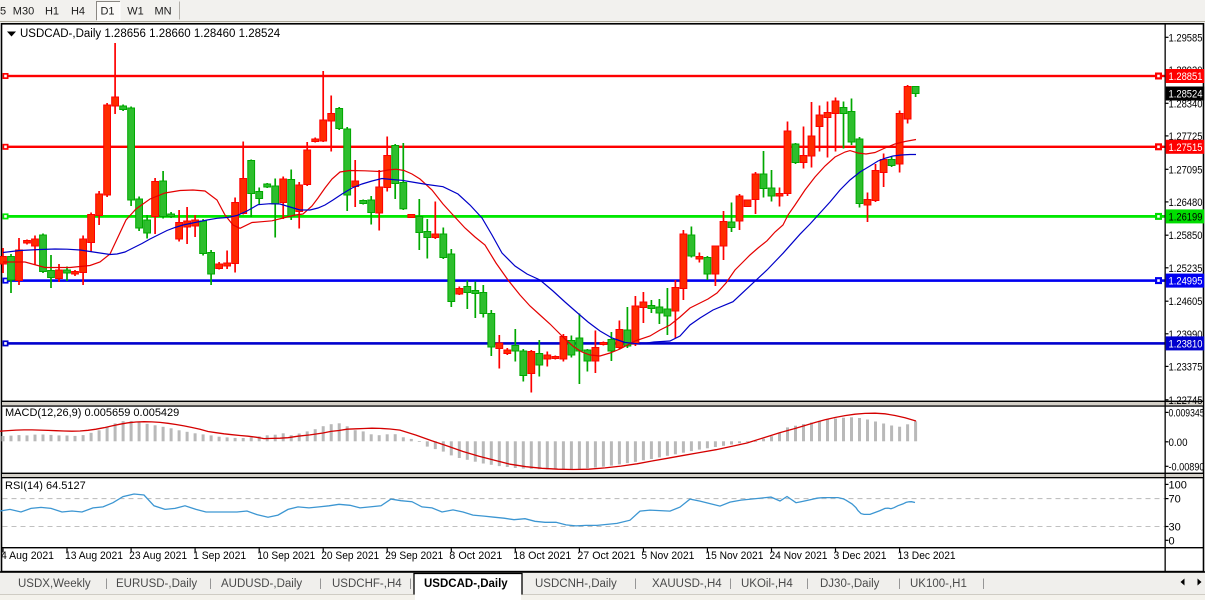 This screenshot has height=600, width=1205. Describe the element at coordinates (1172, 541) in the screenshot. I see `svg-text: 0` at that location.